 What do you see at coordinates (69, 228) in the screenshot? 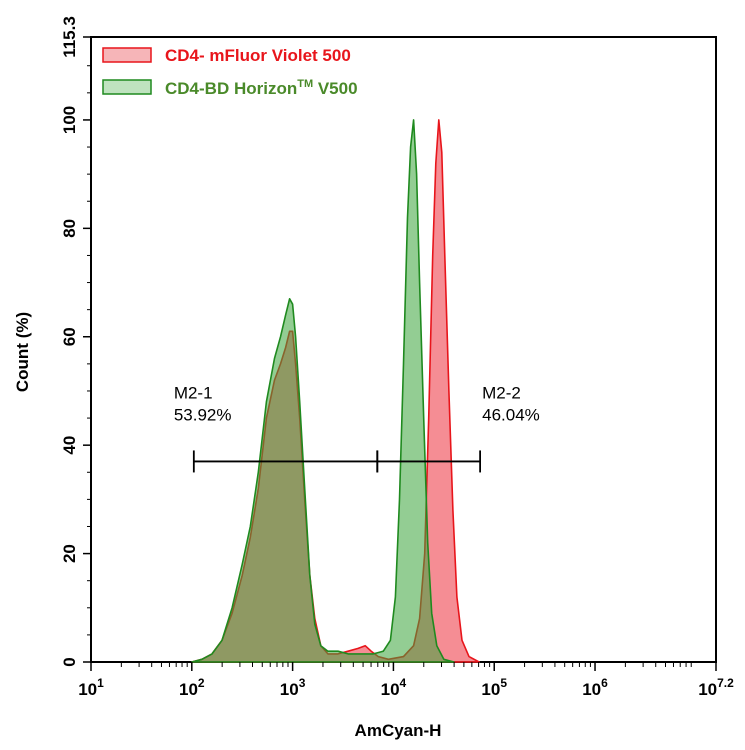
I see `y-tick-label-5: 80` at bounding box center [69, 228].